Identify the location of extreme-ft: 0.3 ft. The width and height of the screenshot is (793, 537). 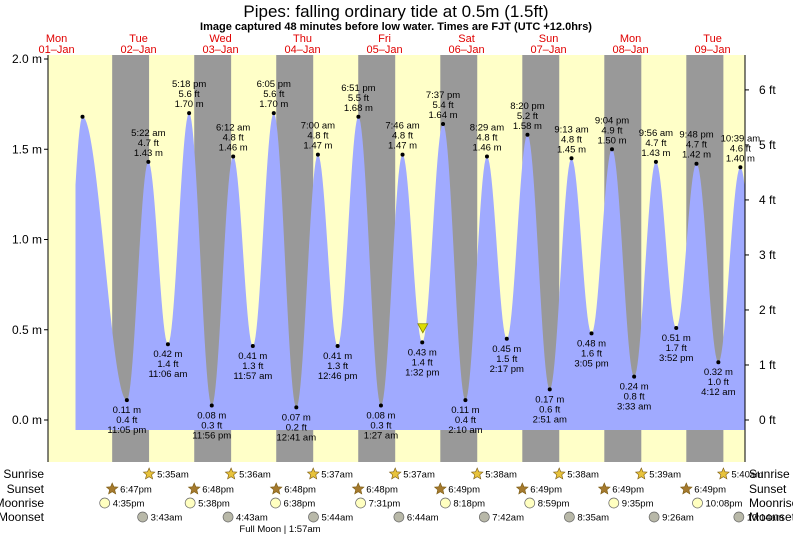
(380, 426).